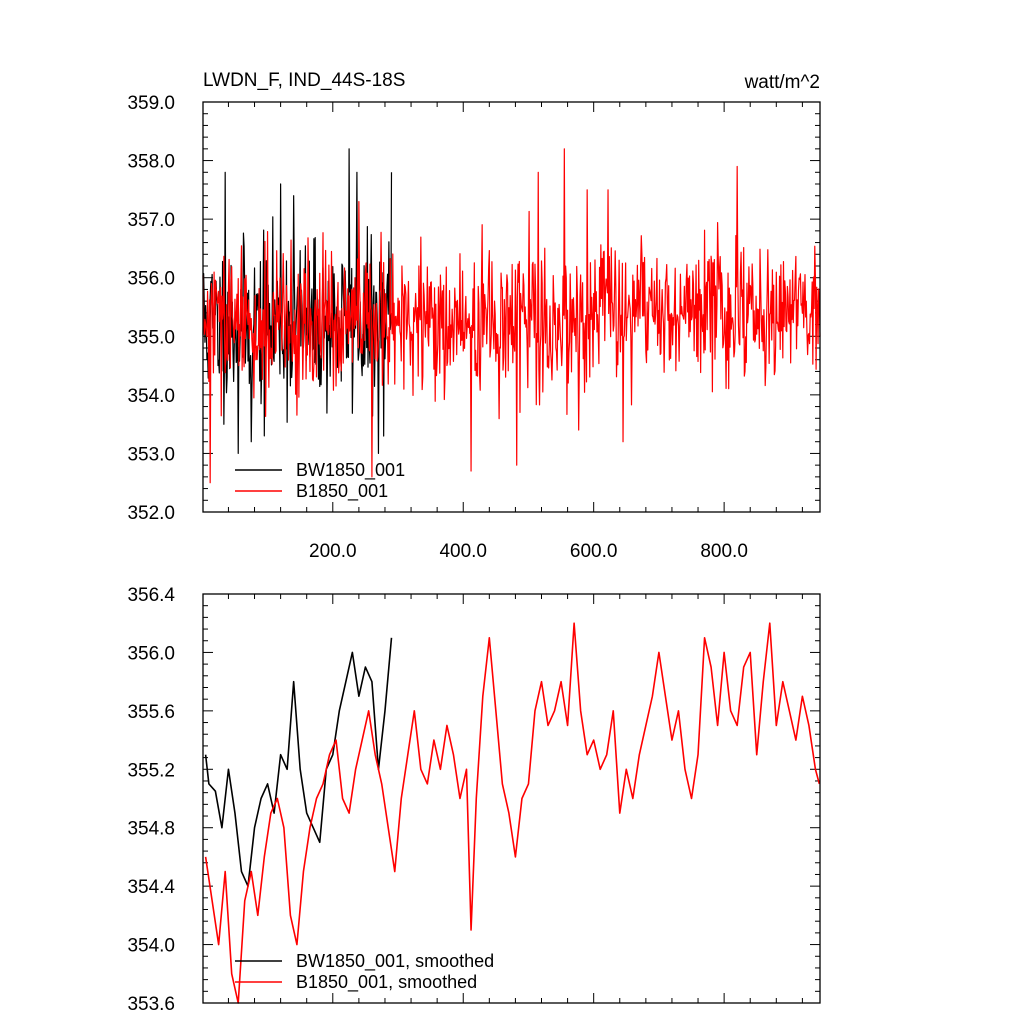  What do you see at coordinates (782, 82) in the screenshot?
I see `top-panel-units: watt/m^2` at bounding box center [782, 82].